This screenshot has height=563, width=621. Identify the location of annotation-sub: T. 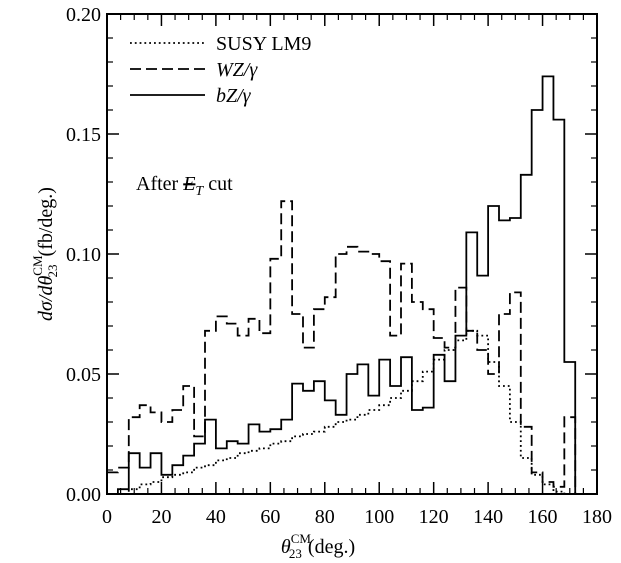
(199, 191).